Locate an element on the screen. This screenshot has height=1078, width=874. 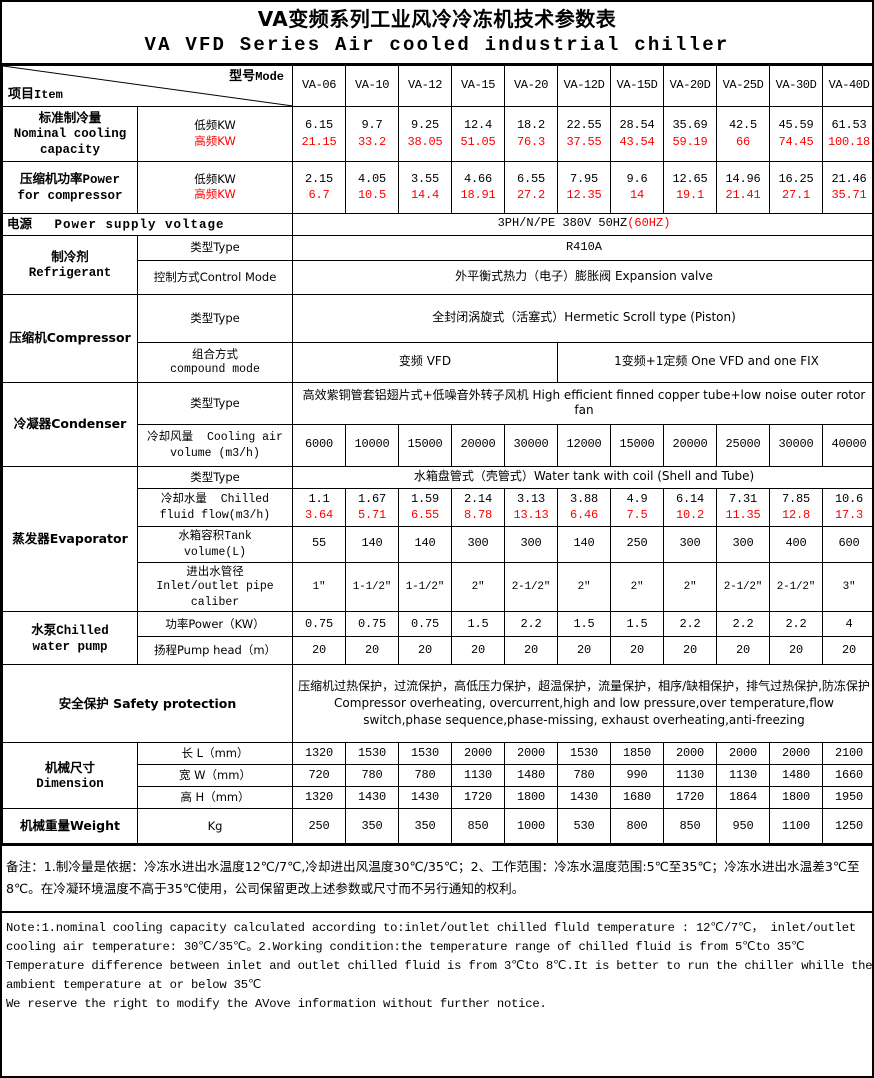
cell-pump-power: 4 is located at coordinates (848, 624).